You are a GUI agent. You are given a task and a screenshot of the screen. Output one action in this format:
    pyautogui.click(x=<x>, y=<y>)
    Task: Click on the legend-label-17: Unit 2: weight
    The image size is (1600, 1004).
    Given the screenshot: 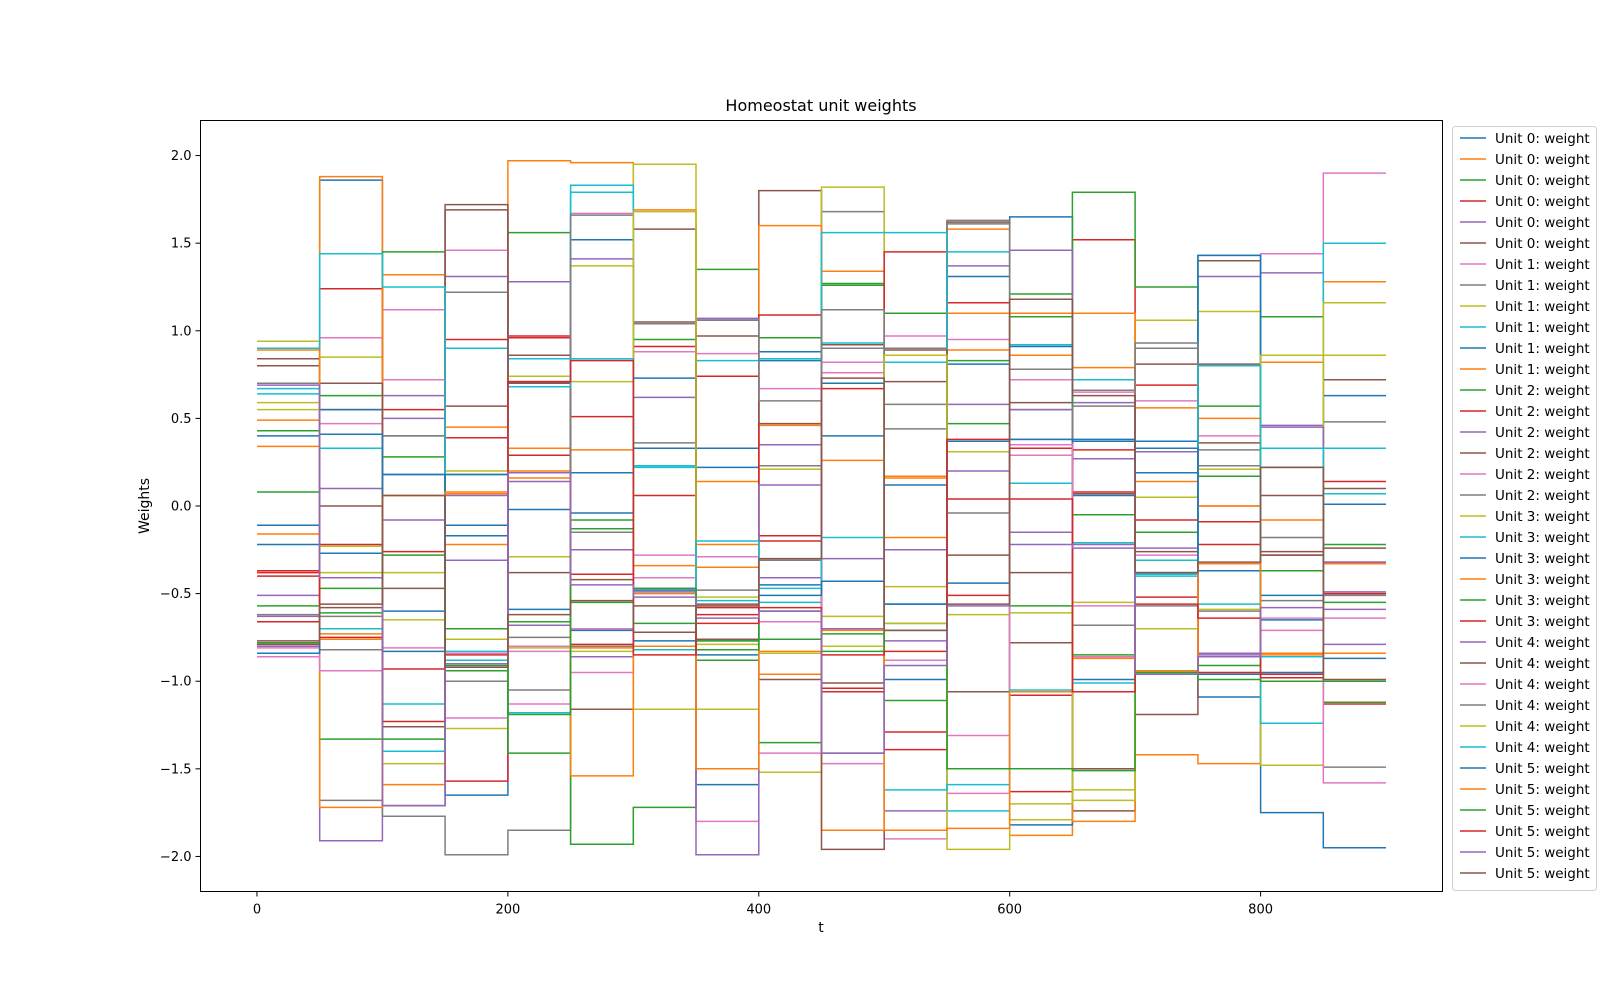 What is the action you would take?
    pyautogui.click(x=1542, y=496)
    